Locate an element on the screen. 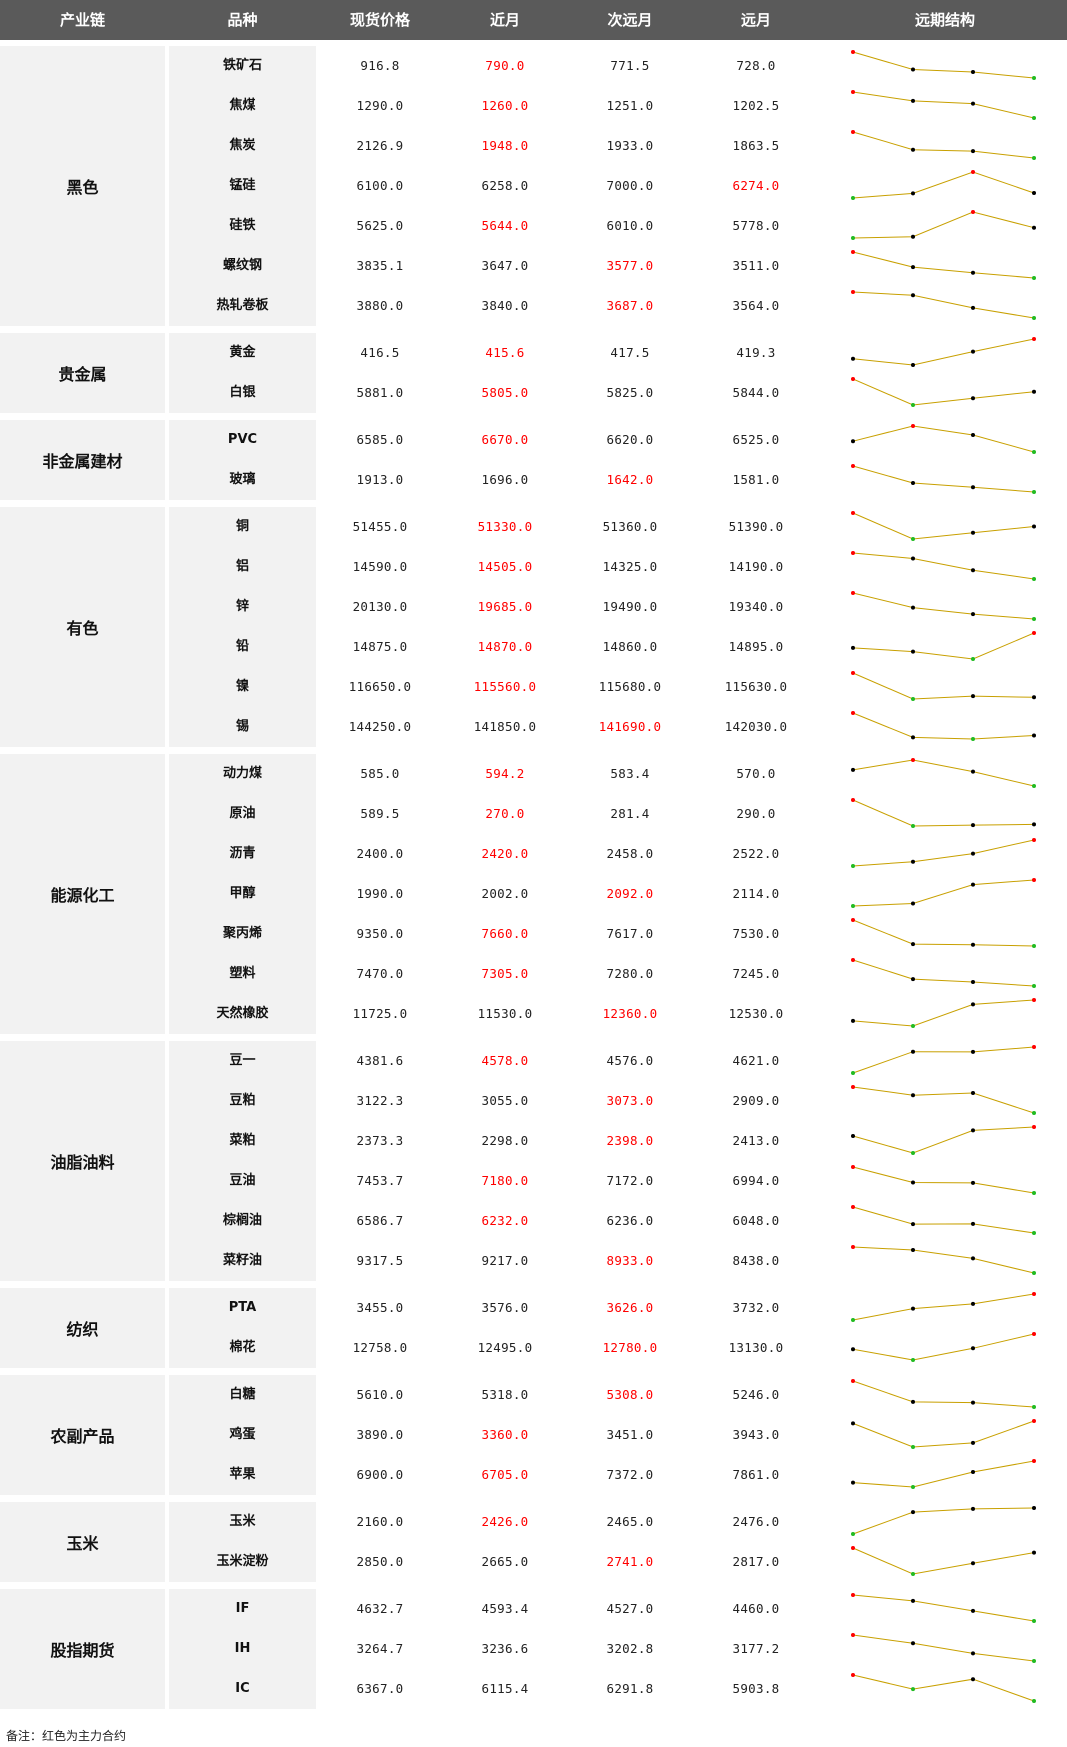  far-month-cell: 7861.0 is located at coordinates (756, 1474).